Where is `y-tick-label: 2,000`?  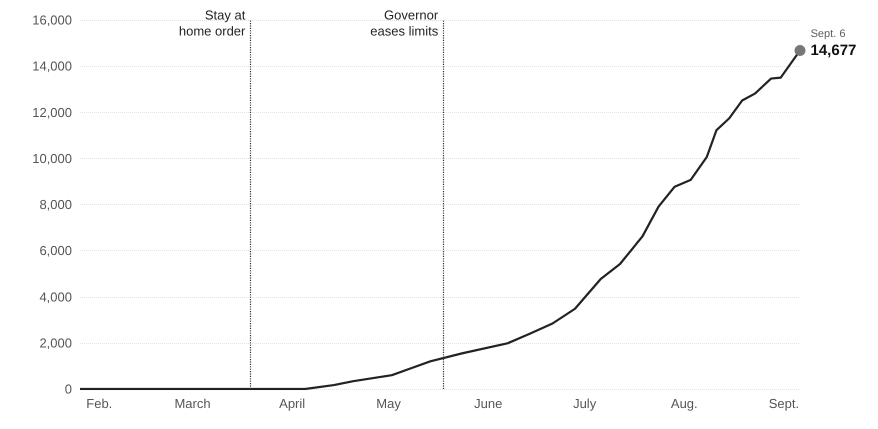
y-tick-label: 2,000 is located at coordinates (55, 342).